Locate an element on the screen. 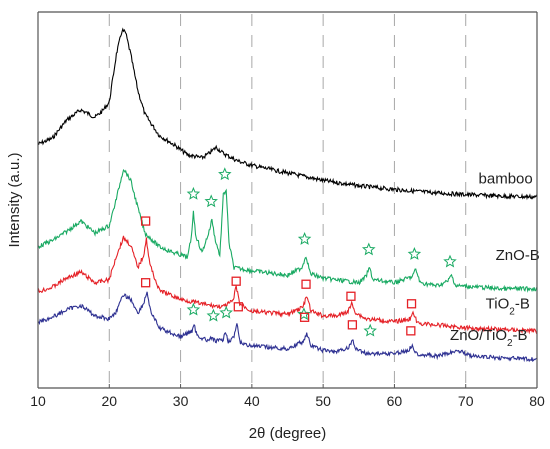  series-label-0: bamboo is located at coordinates (506, 178).